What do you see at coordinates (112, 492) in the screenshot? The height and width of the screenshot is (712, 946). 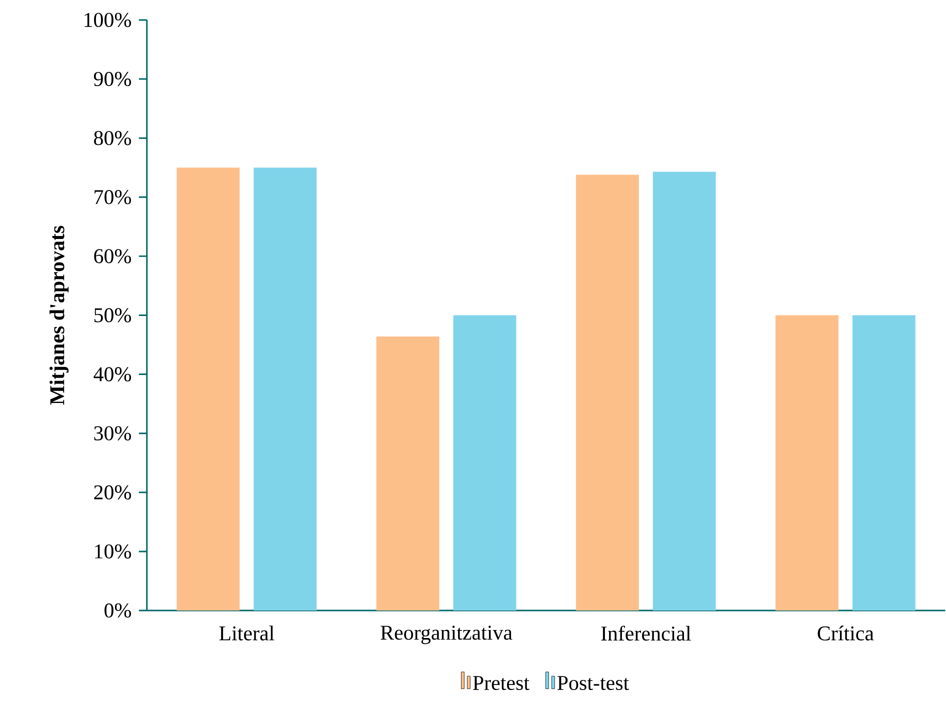 I see `y-tick-label: 20%` at bounding box center [112, 492].